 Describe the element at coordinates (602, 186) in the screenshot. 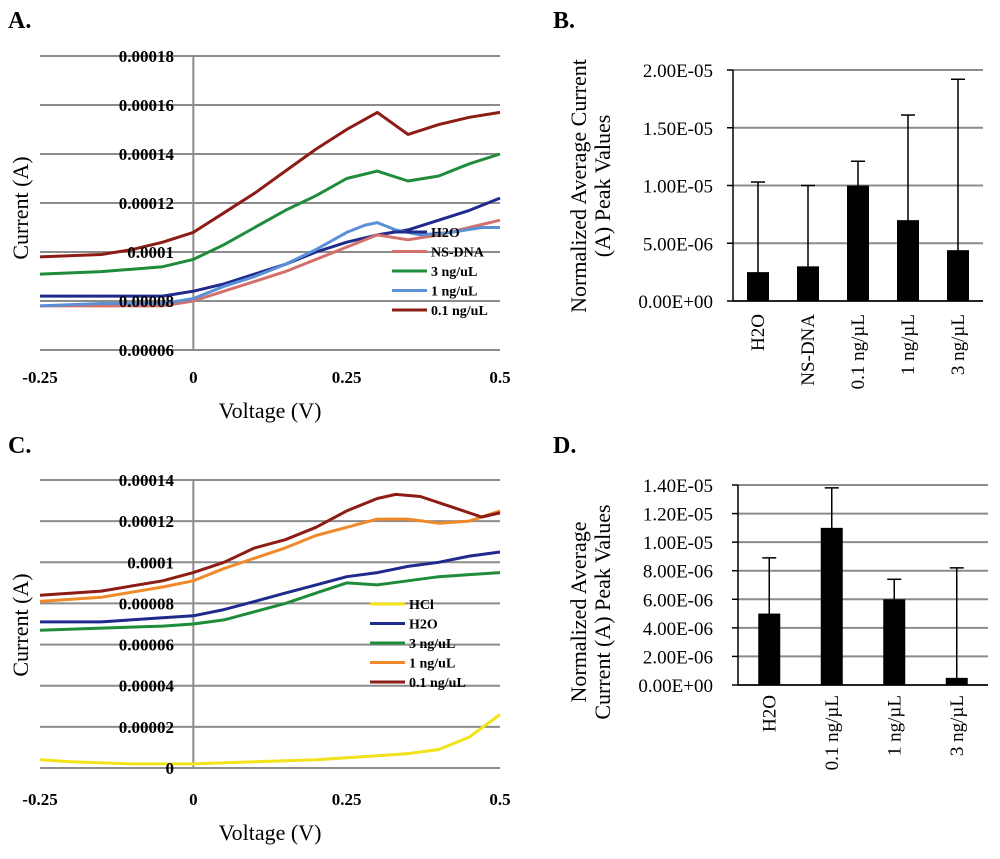

I see `y-axis-title-line: (A) Peak Values` at that location.